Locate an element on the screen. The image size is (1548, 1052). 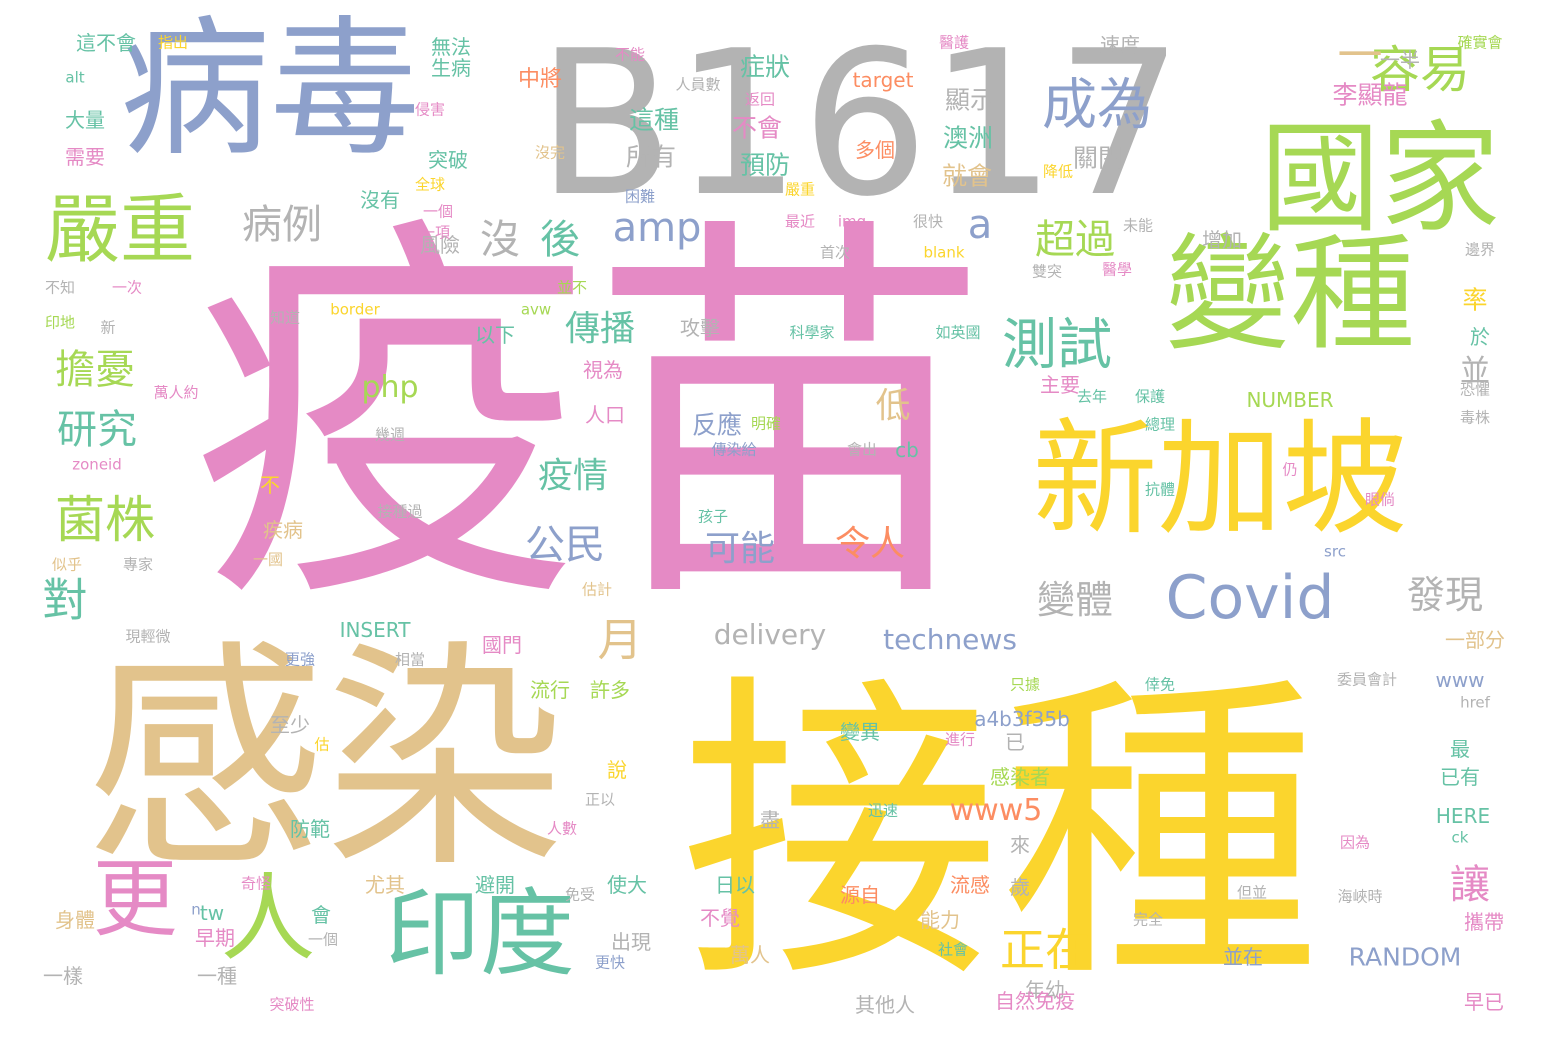
cloud-word: 進行 is located at coordinates (960, 739).